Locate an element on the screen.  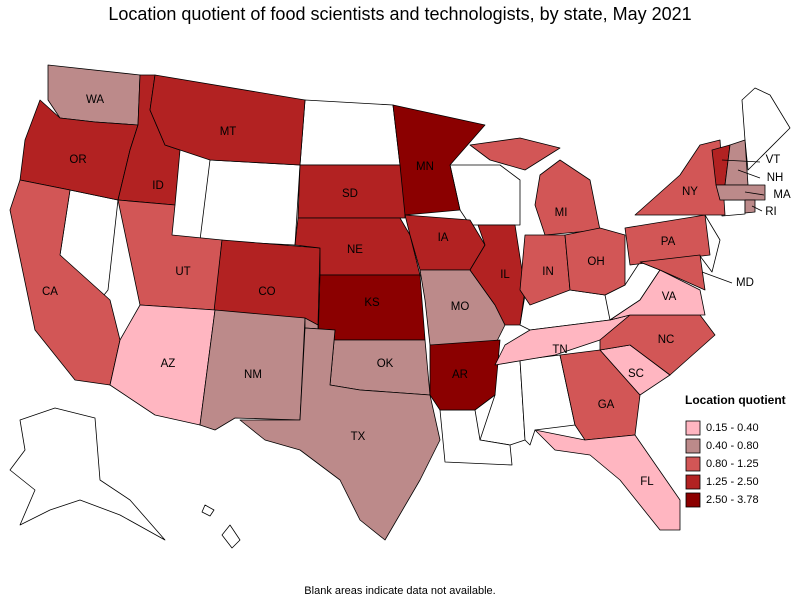
legend-label: 0.40 - 0.80 is located at coordinates (732, 446).